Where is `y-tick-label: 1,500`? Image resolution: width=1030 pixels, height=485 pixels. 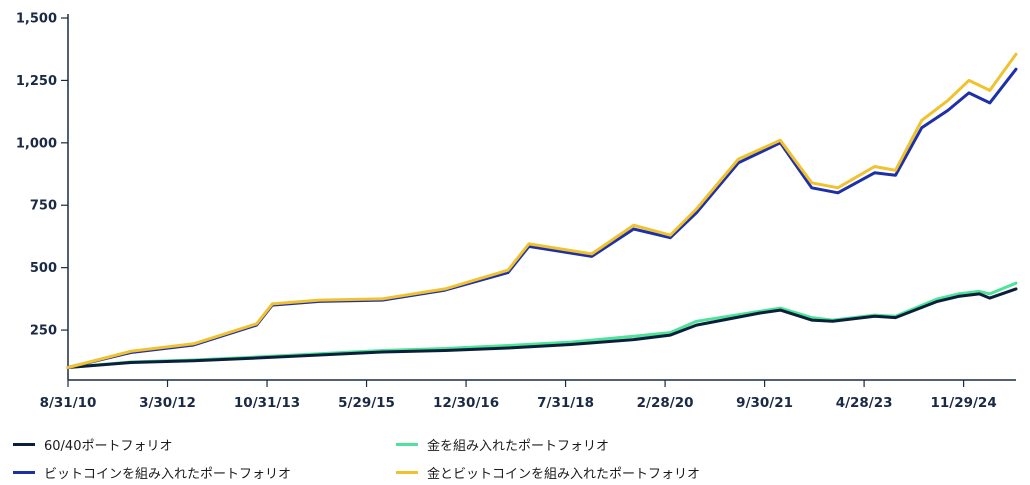
y-tick-label: 1,500 is located at coordinates (36, 19).